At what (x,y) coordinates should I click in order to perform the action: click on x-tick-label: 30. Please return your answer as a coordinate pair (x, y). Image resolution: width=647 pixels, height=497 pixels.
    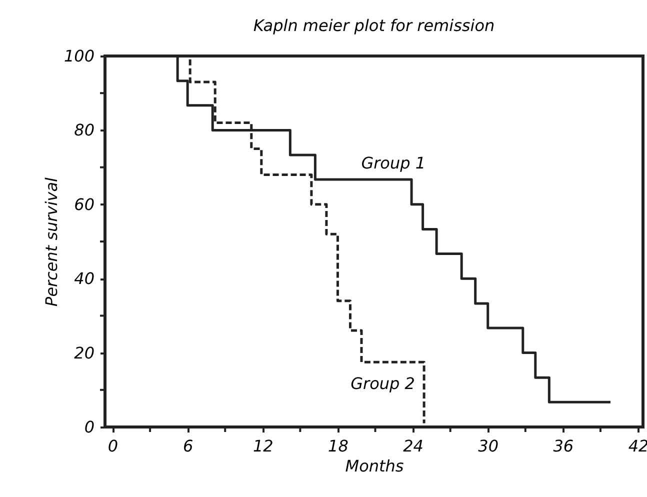
    Looking at the image, I should click on (488, 446).